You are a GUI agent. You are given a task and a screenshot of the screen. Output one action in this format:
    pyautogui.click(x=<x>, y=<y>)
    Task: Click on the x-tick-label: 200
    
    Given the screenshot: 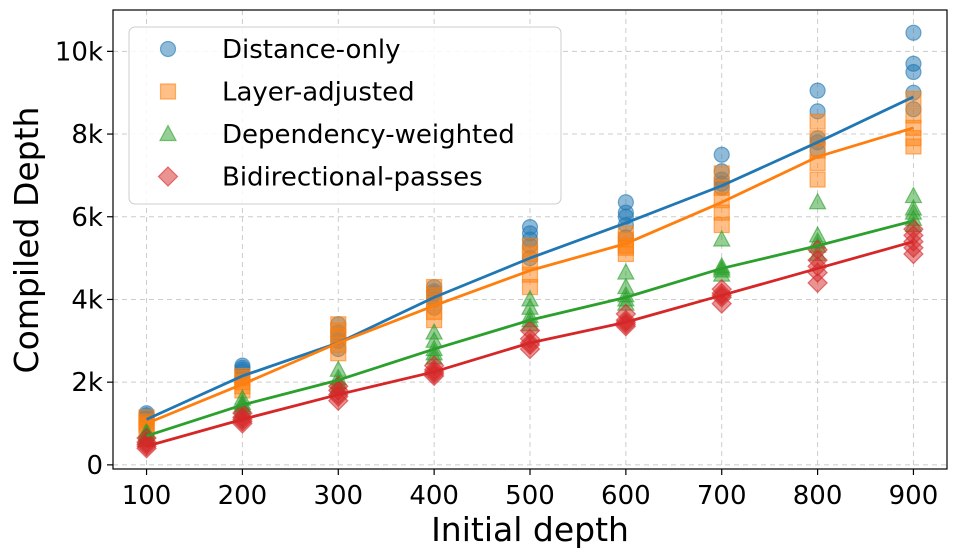 What is the action you would take?
    pyautogui.click(x=243, y=496)
    